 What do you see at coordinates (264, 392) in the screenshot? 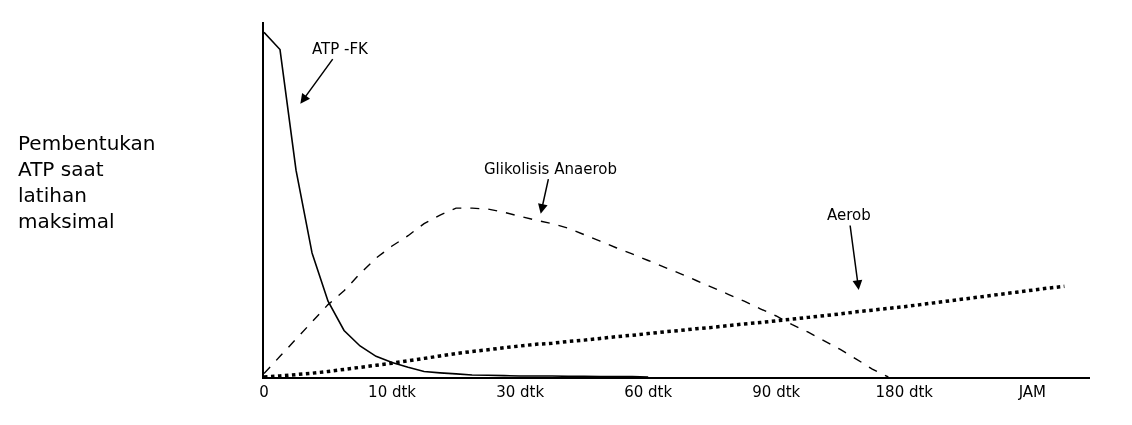
I see `x-tick-label: 0` at bounding box center [264, 392].